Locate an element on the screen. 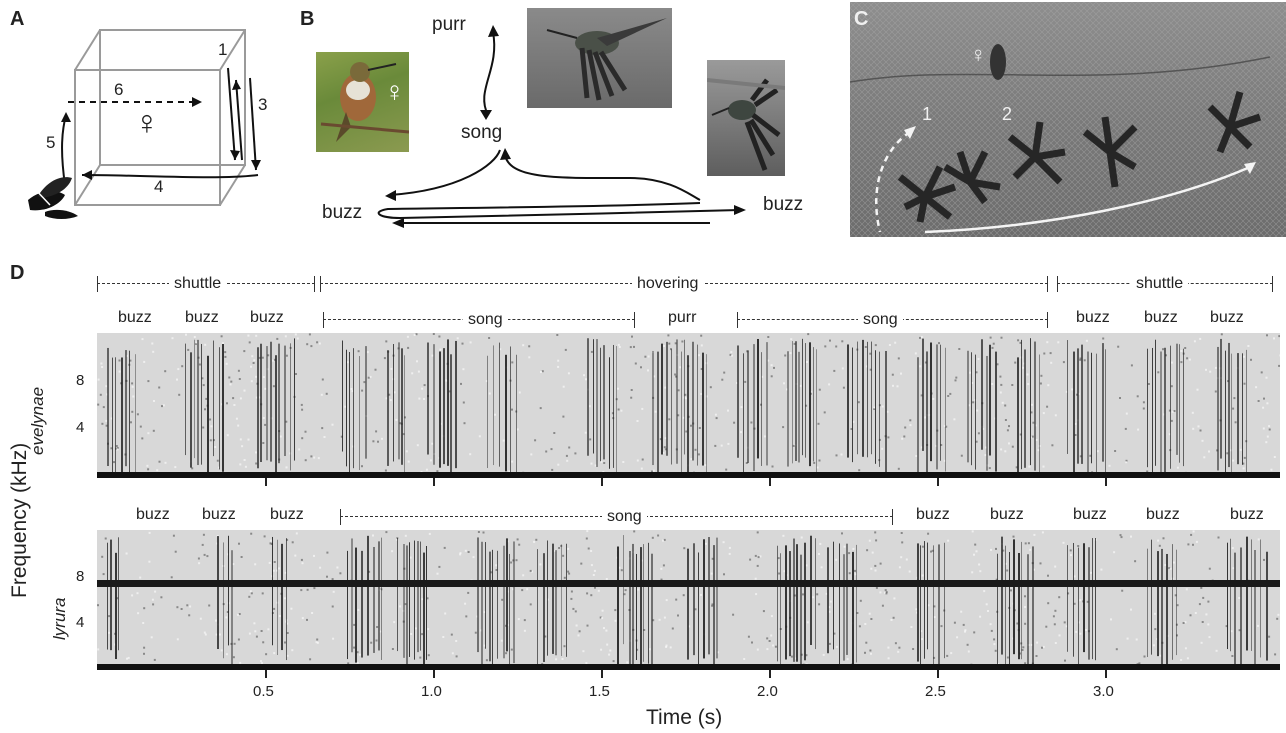 This screenshot has width=1286, height=733. panel-label-b: B is located at coordinates (307, 19).